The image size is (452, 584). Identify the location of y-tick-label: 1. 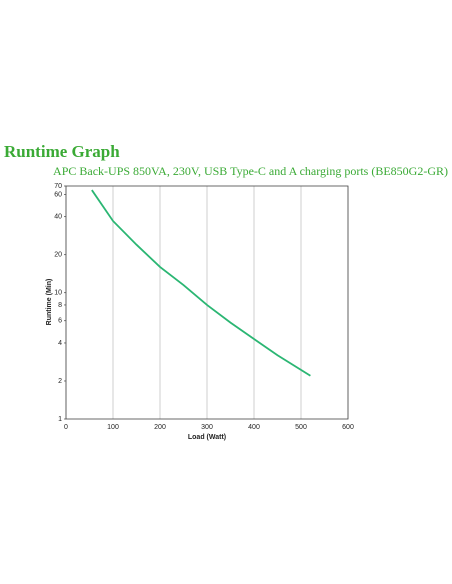
(60, 419).